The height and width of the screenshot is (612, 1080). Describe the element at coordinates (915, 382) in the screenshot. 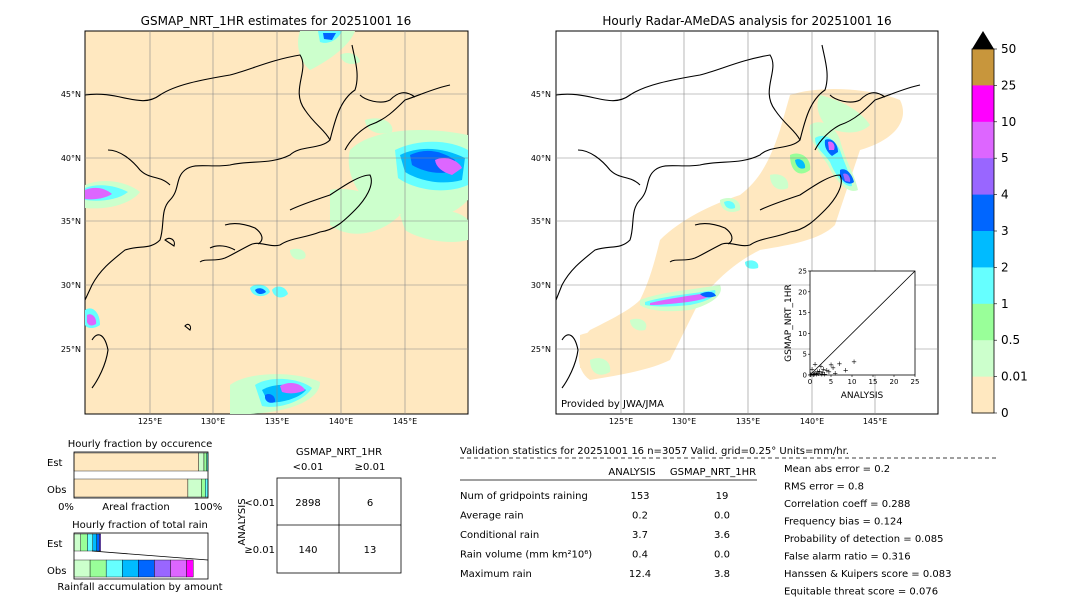

I see `scatter-x-tick: 25` at that location.